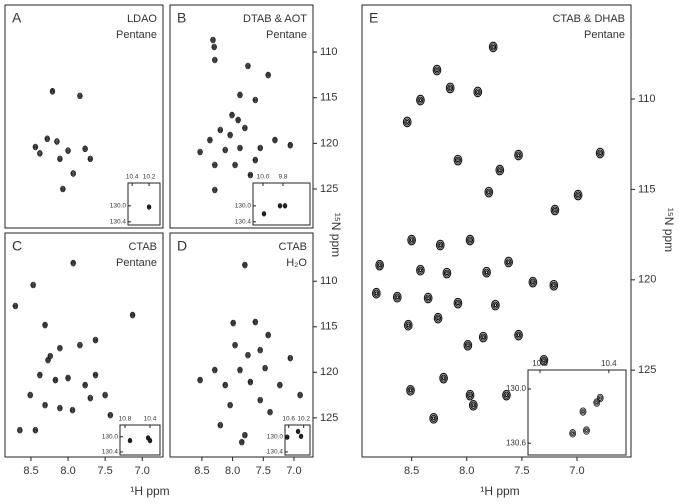 Image resolution: width=679 pixels, height=504 pixels. What do you see at coordinates (604, 35) in the screenshot?
I see `panel-title: Pentane` at bounding box center [604, 35].